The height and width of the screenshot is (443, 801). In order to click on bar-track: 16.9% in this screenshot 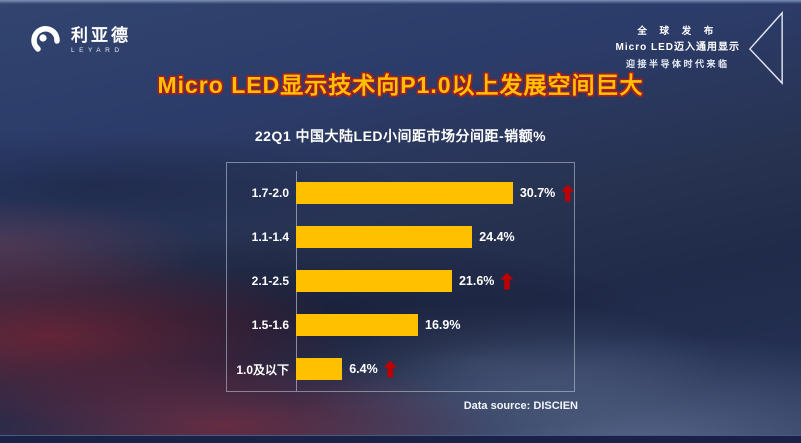, I will do `click(435, 325)`.